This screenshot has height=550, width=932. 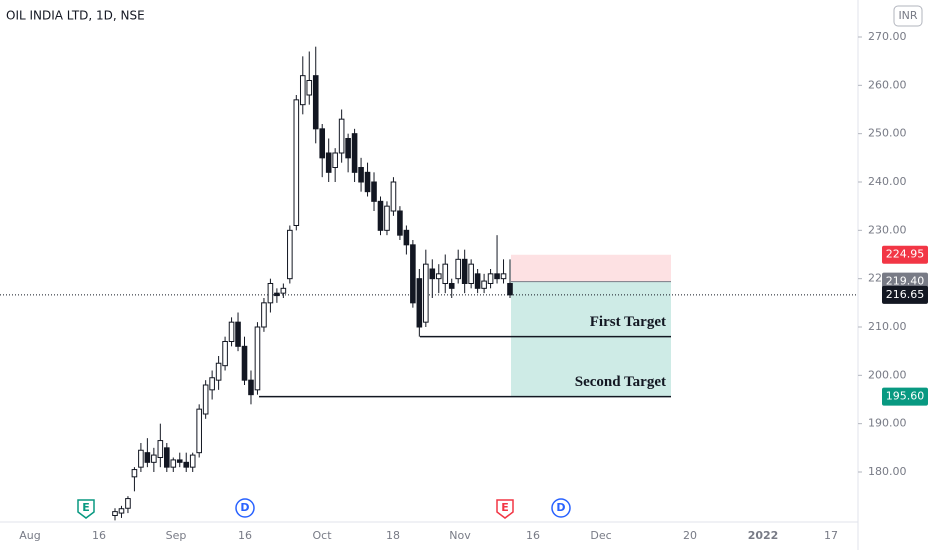 What do you see at coordinates (591, 268) in the screenshot?
I see `stop-zone` at bounding box center [591, 268].